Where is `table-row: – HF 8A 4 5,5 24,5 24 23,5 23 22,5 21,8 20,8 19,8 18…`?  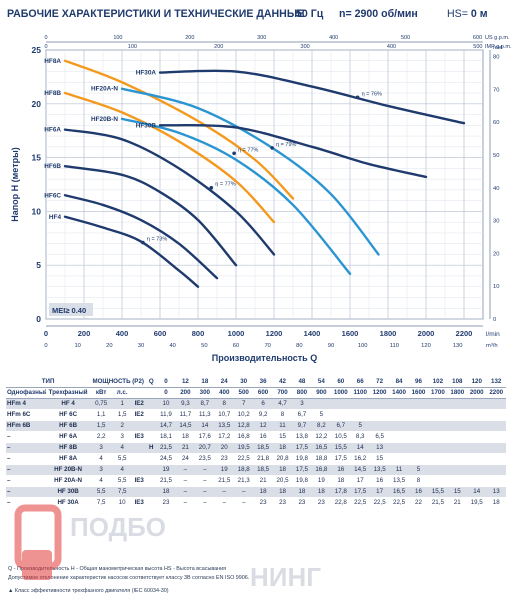 table-row: – HF 8A 4 5,5 24,5 24 23,5 23 22,5 21,8 20,8 19,8 18… is located at coordinates (256, 459).